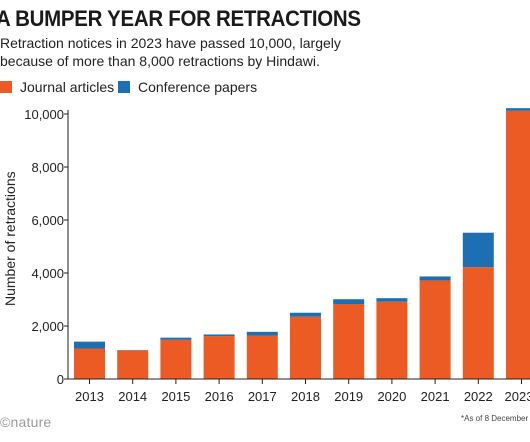  Describe the element at coordinates (89, 363) in the screenshot. I see `bar-journal-2013` at that location.